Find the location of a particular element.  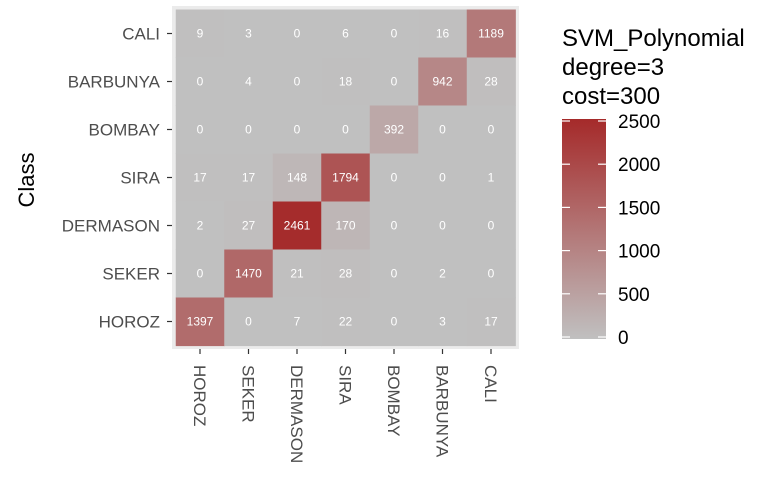

cell-value-label: 7 is located at coordinates (297, 322).